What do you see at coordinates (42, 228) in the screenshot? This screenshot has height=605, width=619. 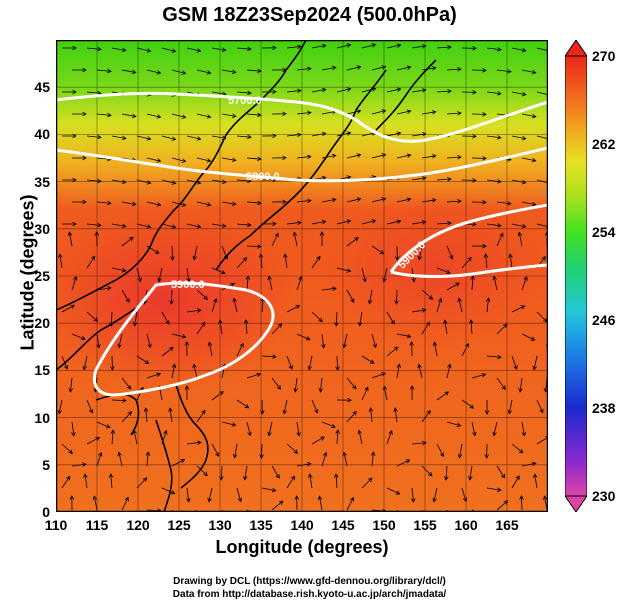 I see `y-tick-label: 30` at bounding box center [42, 228].